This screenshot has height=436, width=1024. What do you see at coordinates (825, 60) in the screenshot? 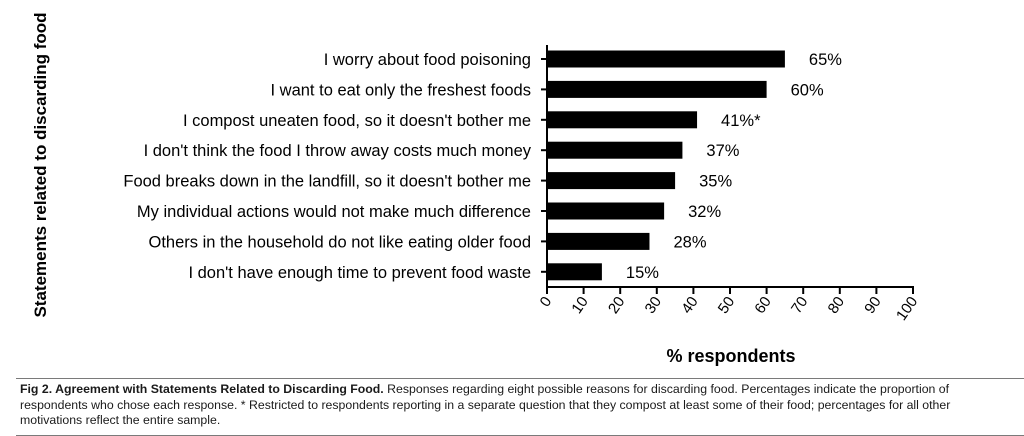
I see `data-label: 65%` at bounding box center [825, 60].